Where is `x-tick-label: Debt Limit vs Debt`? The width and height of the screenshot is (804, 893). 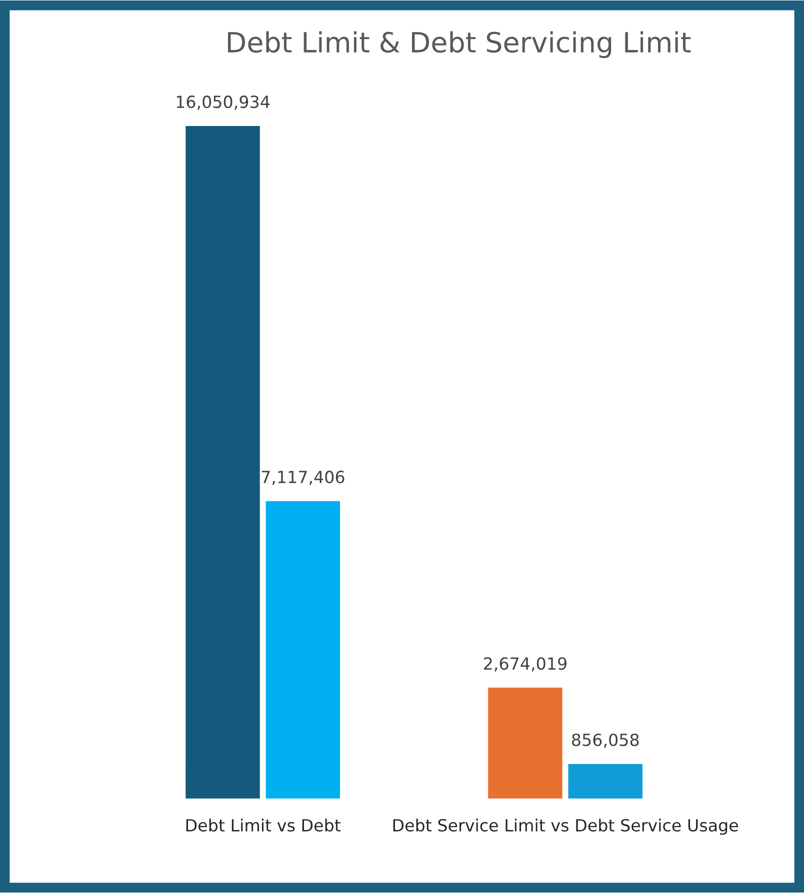
x-tick-label: Debt Limit vs Debt is located at coordinates (263, 825).